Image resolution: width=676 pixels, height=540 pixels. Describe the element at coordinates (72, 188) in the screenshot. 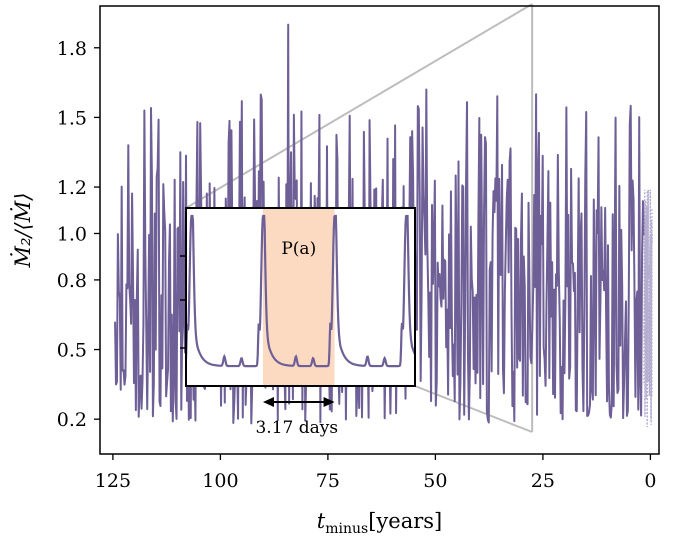

I see `y-tick-label: 1.2` at that location.